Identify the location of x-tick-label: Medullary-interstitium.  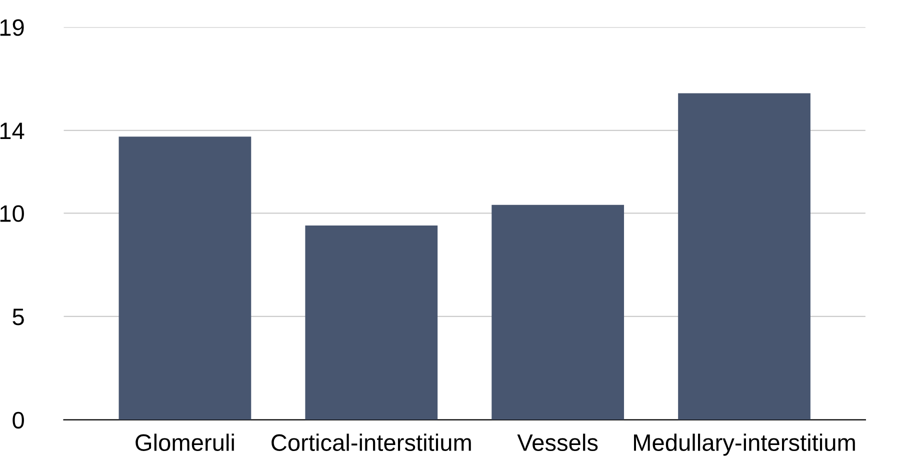
(744, 445).